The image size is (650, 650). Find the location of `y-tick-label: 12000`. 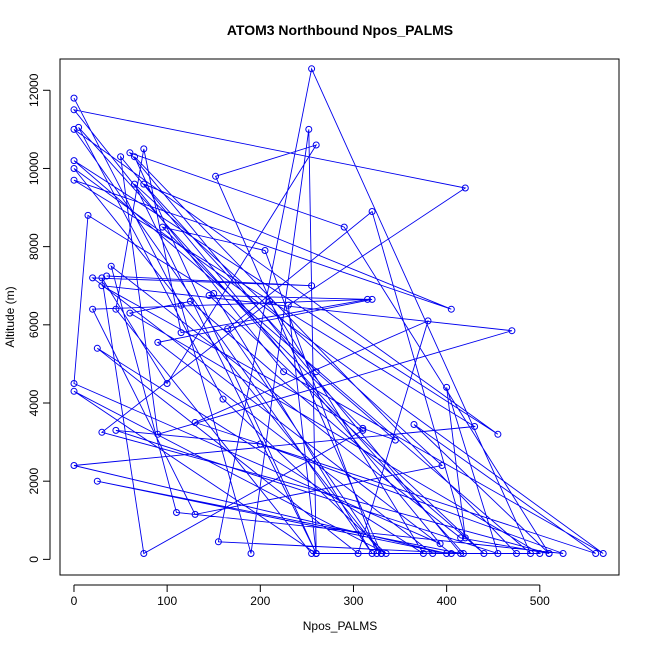

y-tick-label: 12000 is located at coordinates (34, 90).